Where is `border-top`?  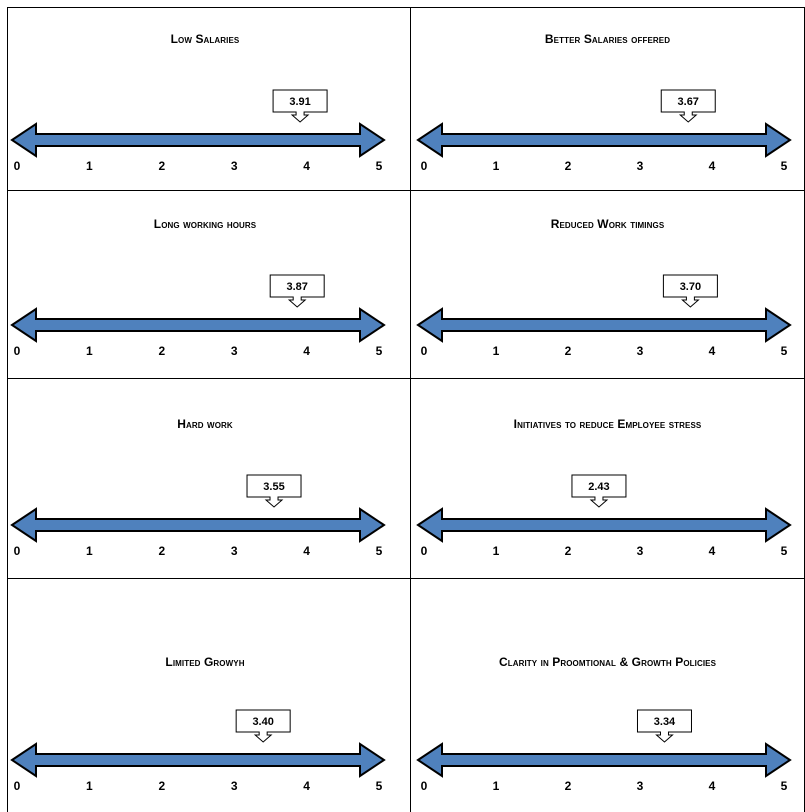
border-top is located at coordinates (406, 7).